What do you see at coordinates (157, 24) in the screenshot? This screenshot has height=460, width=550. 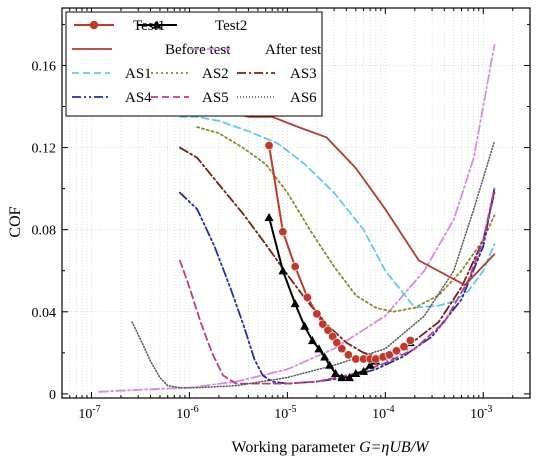 I see `legend-marker-test2` at bounding box center [157, 24].